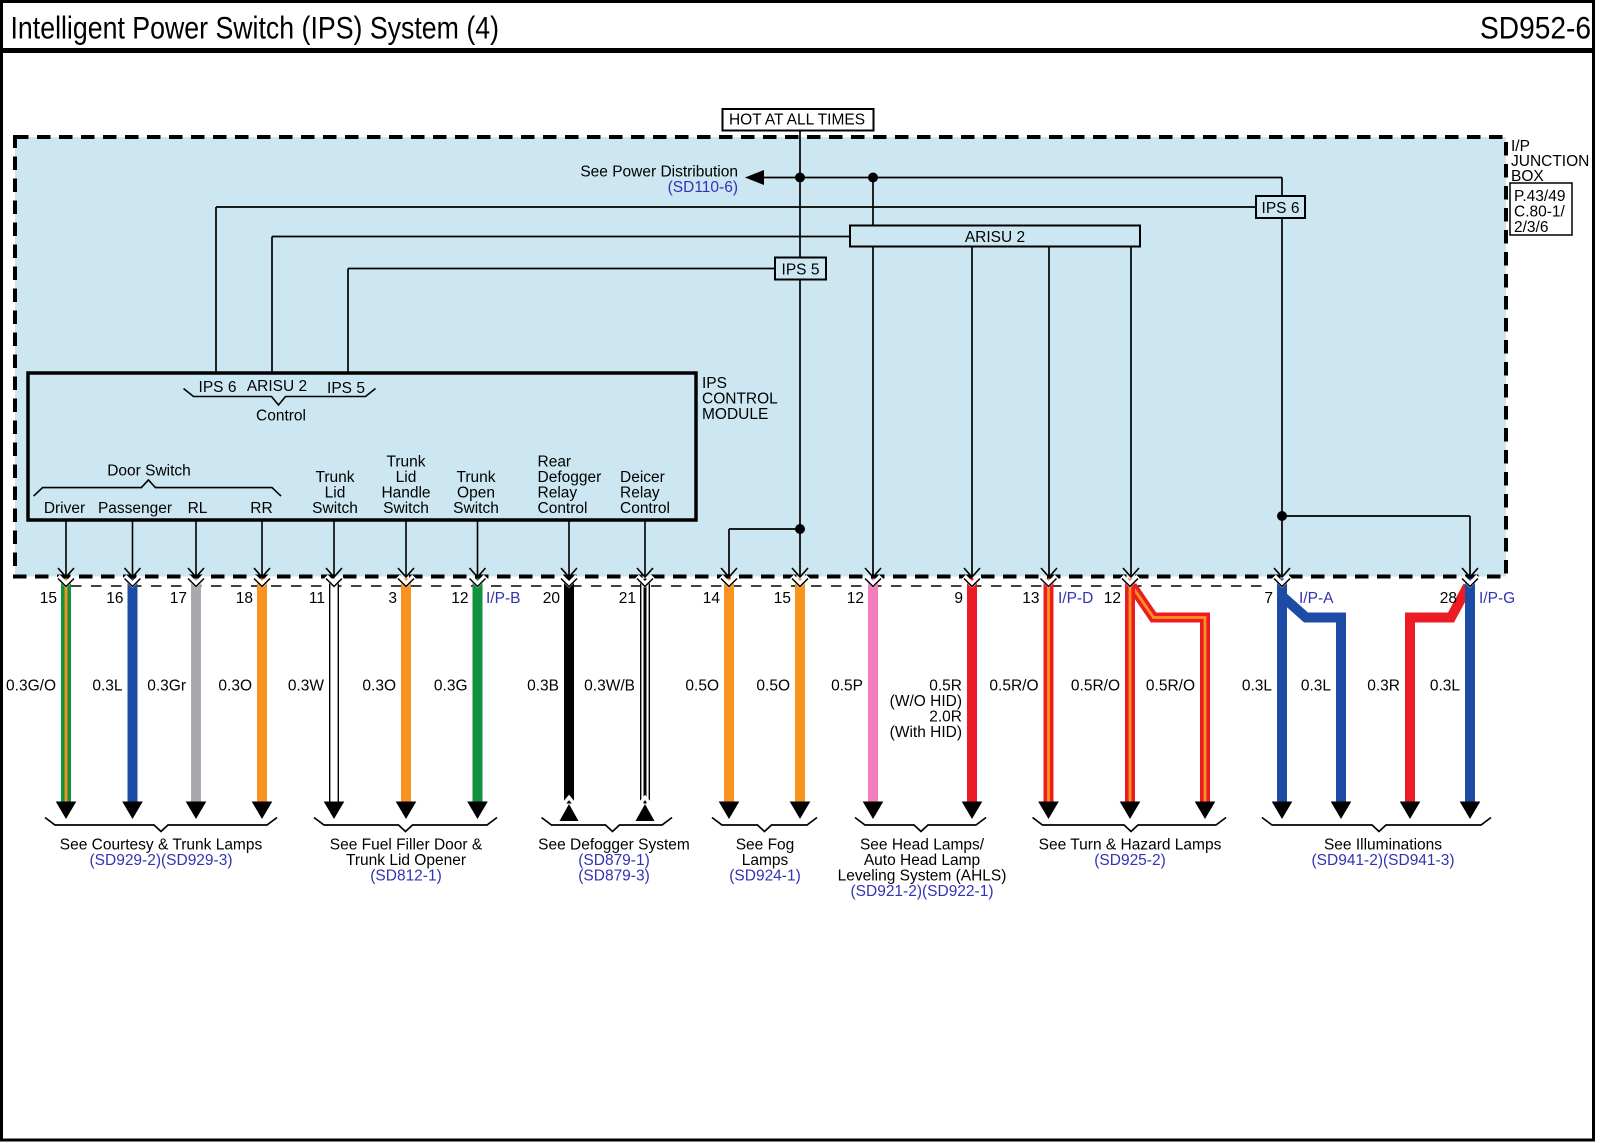  Describe the element at coordinates (614, 876) in the screenshot. I see `svg-text: (SD879-3)` at that location.